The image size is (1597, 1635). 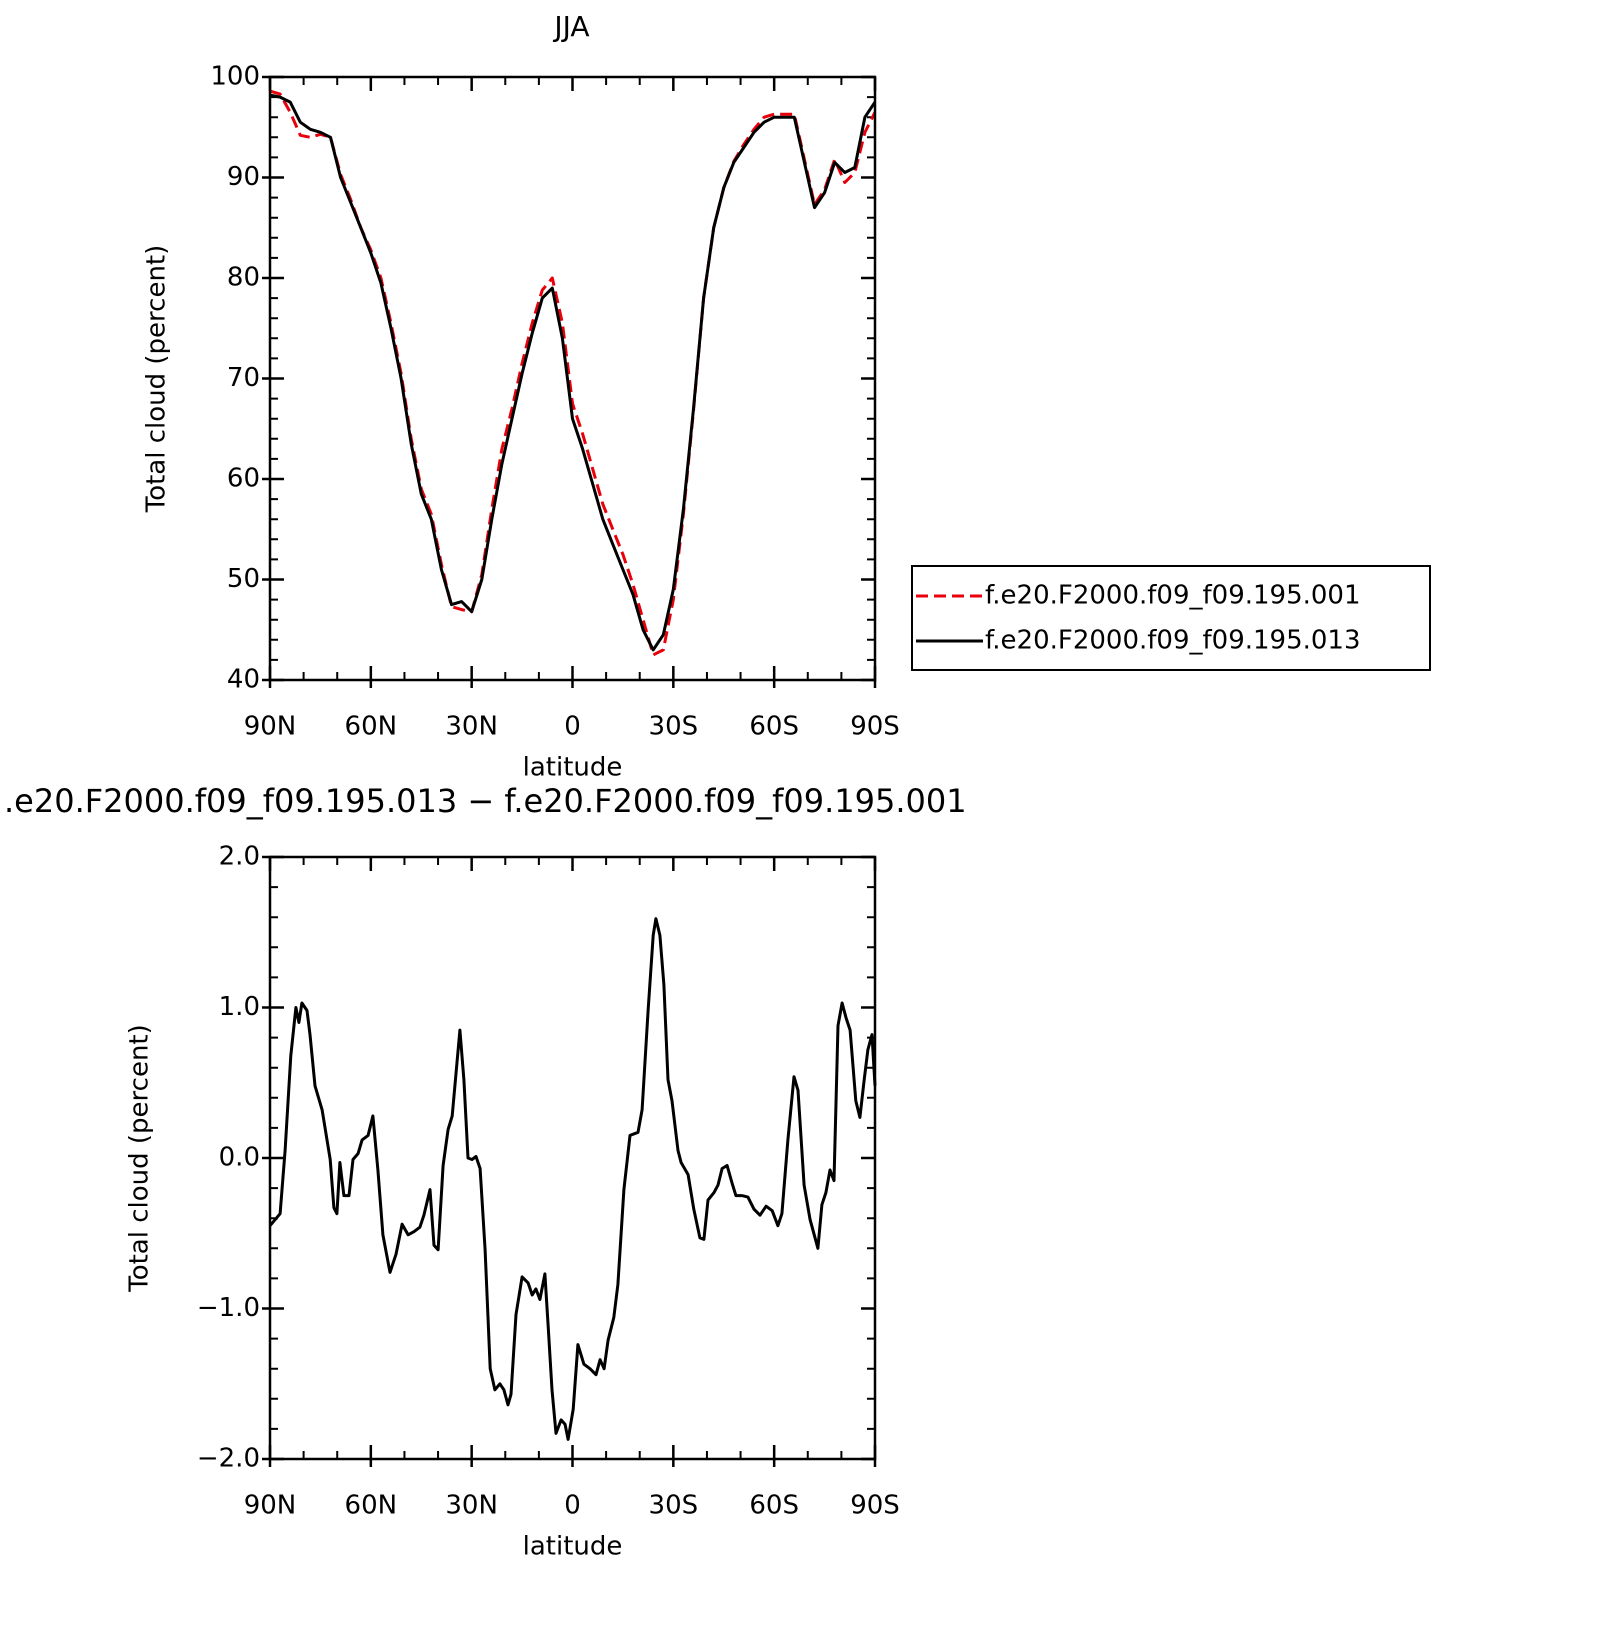 What do you see at coordinates (570, 26) in the screenshot?
I see `chart-title: JJA` at bounding box center [570, 26].